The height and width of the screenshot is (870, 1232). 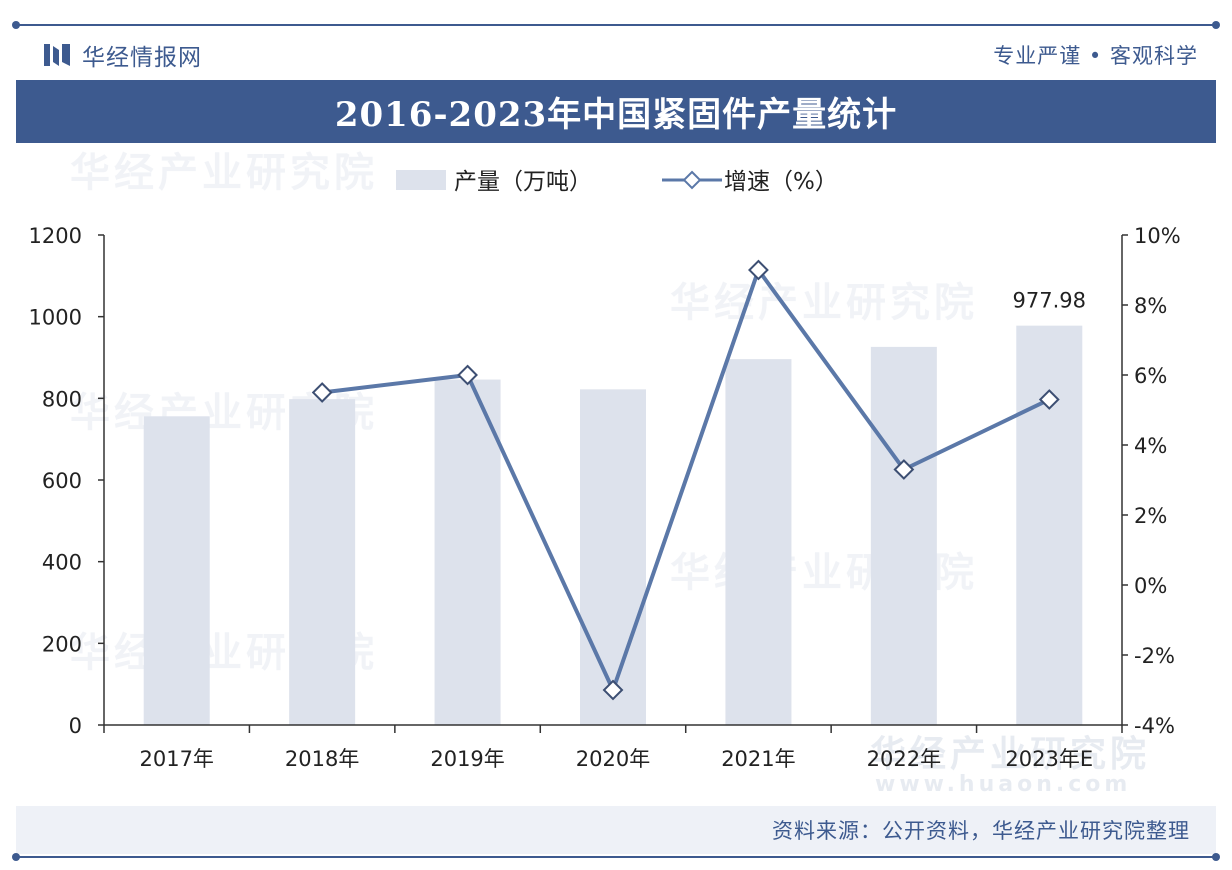 I want to click on source-bar: 资料来源：公开资料，华经产业研究院整理, so click(x=616, y=830).